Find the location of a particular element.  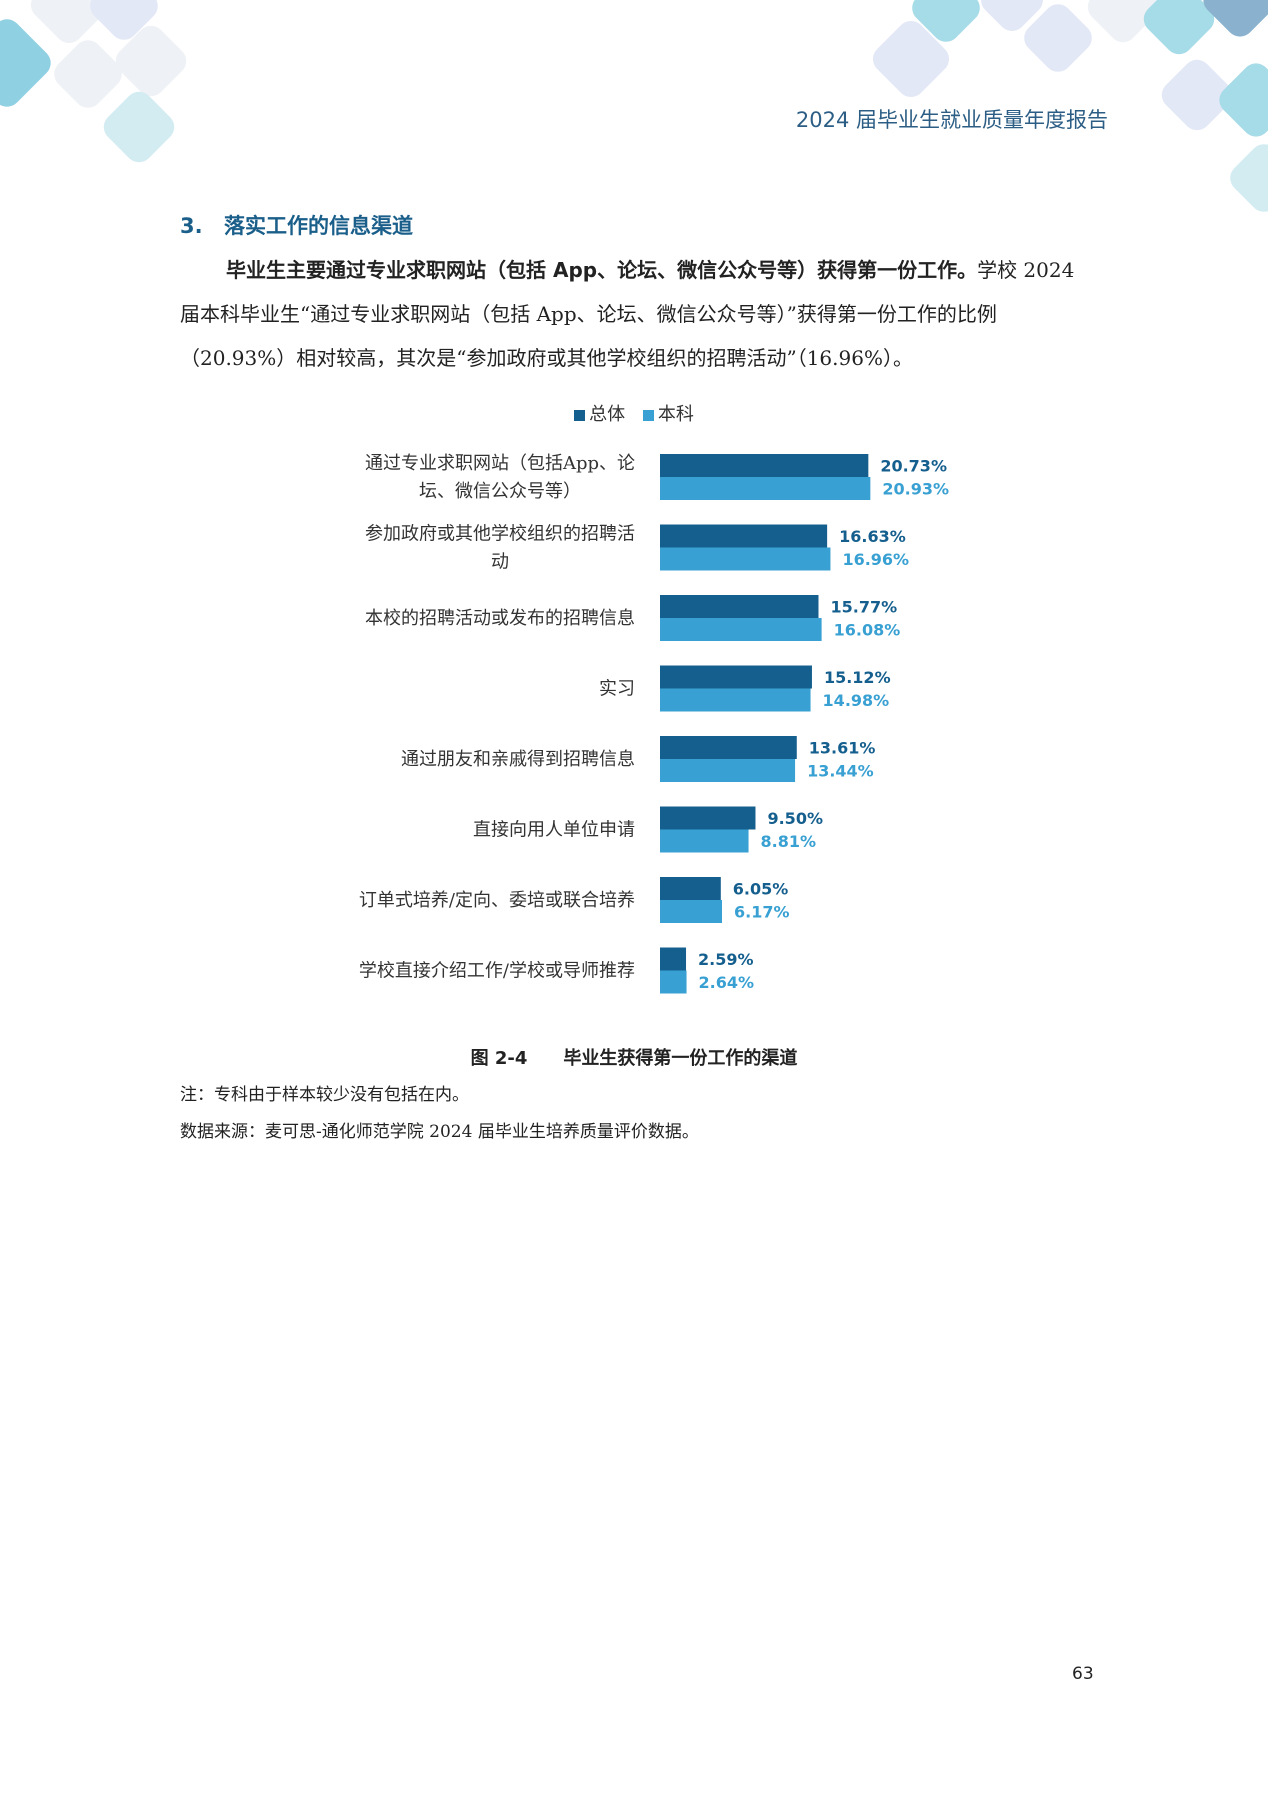

category-label: 通过朋友和亲戚得到招聘信息 is located at coordinates (518, 759).